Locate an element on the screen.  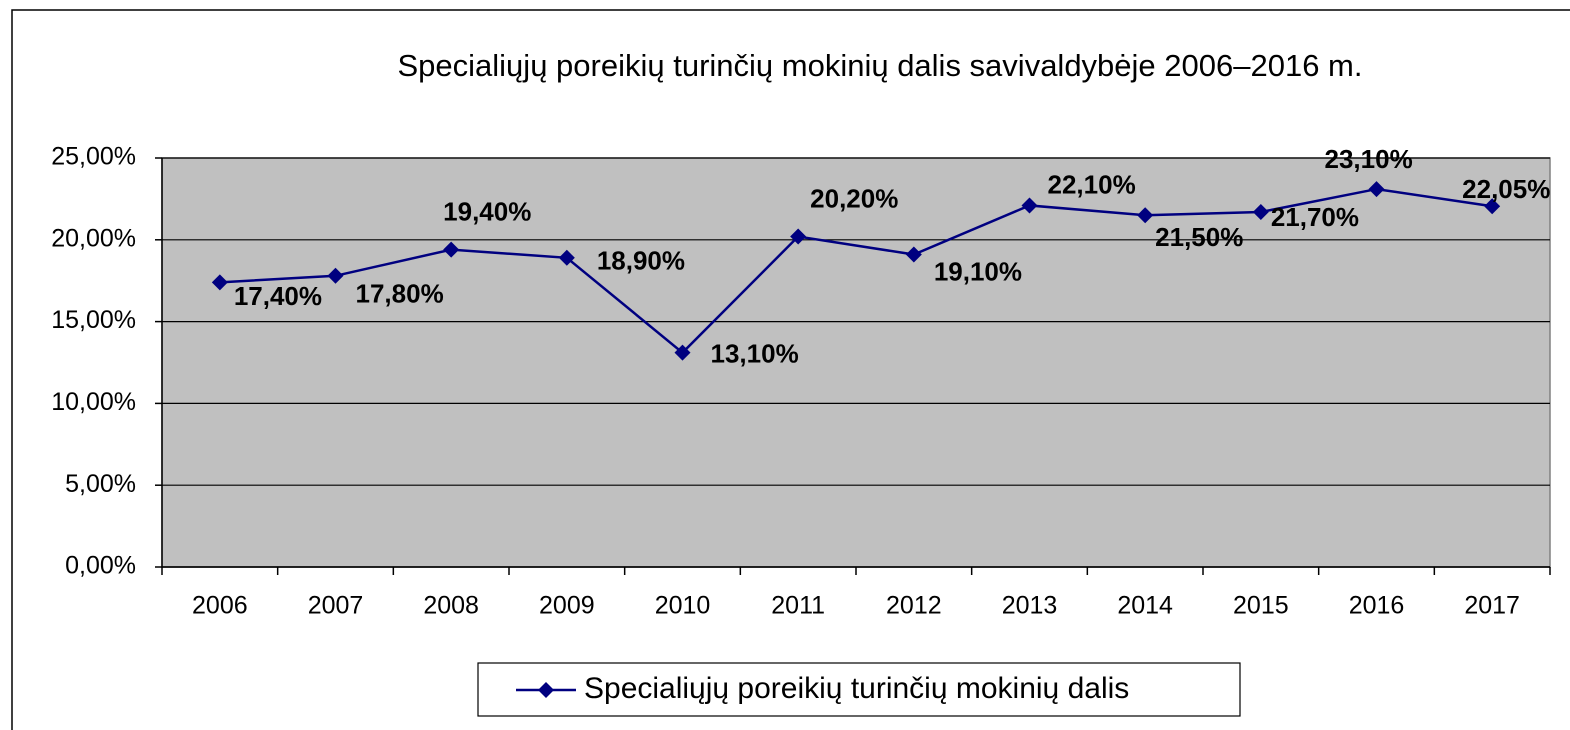
legend is located at coordinates (859, 689).